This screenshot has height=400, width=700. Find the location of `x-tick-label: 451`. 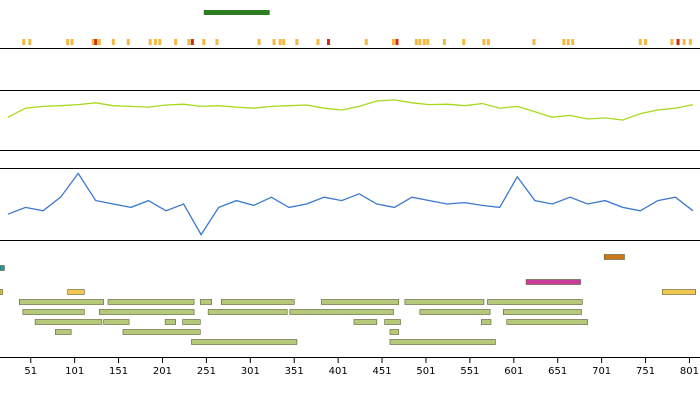

x-tick-label: 451 is located at coordinates (382, 371).